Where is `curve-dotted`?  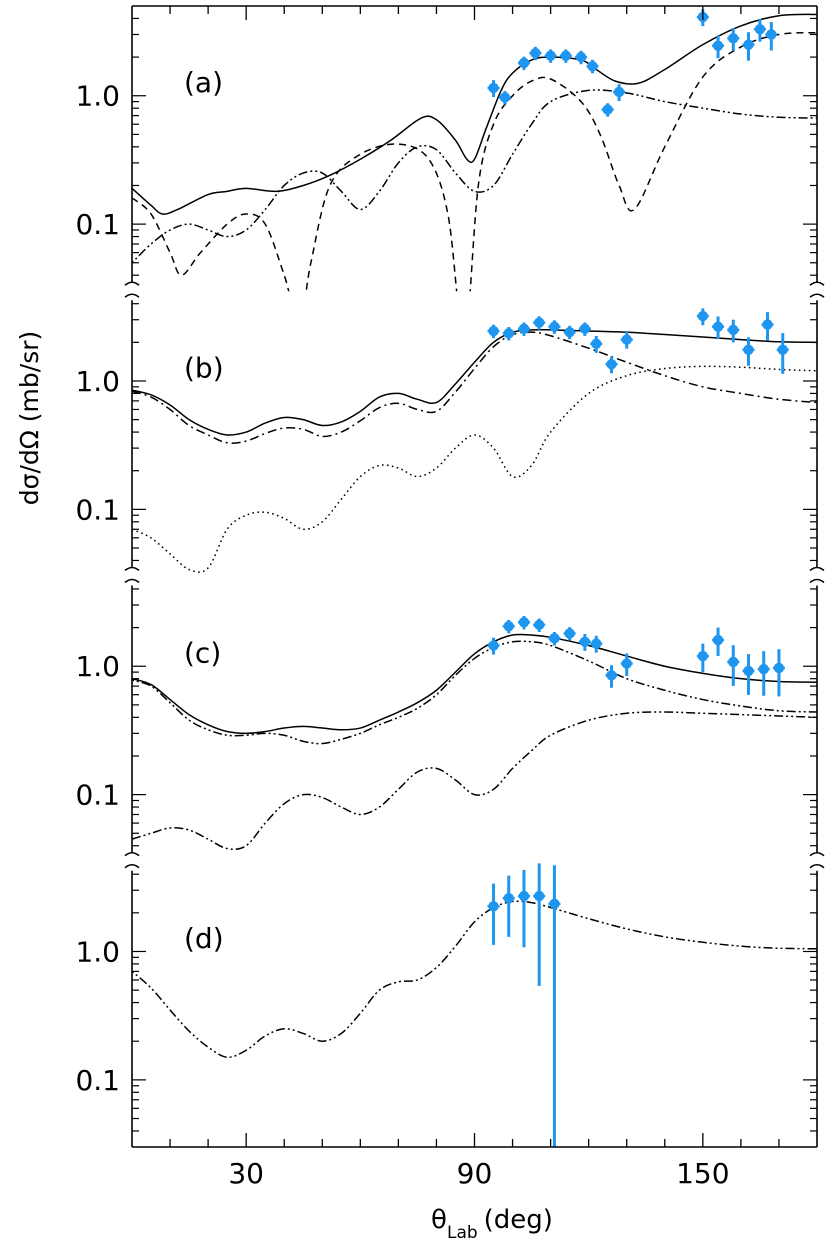
curve-dotted is located at coordinates (474, 469).